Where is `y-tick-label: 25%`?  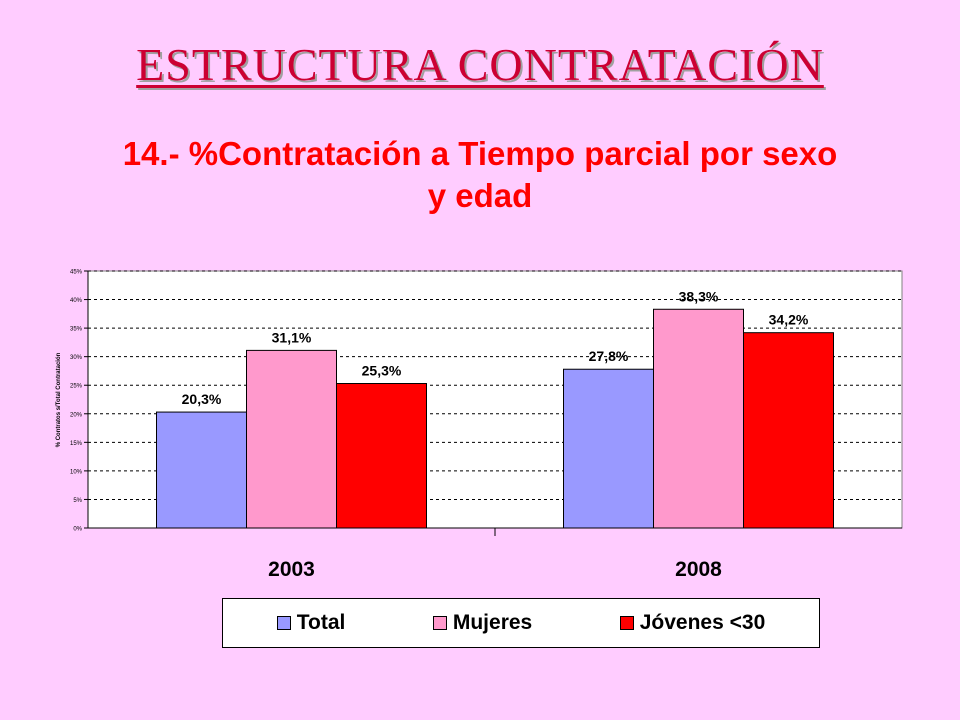
y-tick-label: 25% is located at coordinates (76, 387).